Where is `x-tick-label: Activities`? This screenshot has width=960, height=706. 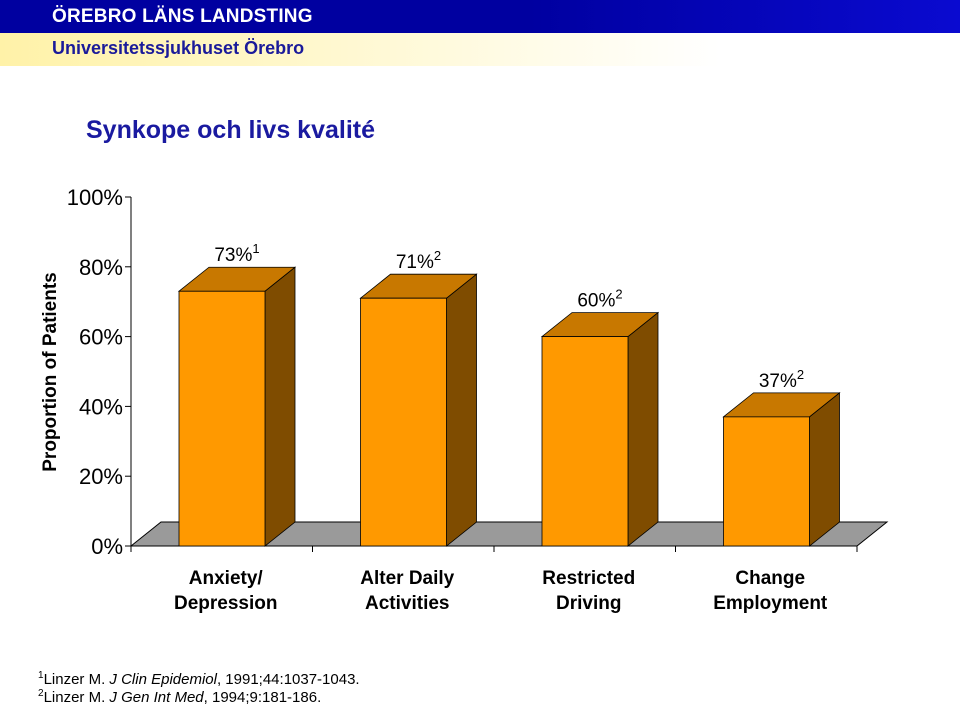 x-tick-label: Activities is located at coordinates (407, 603).